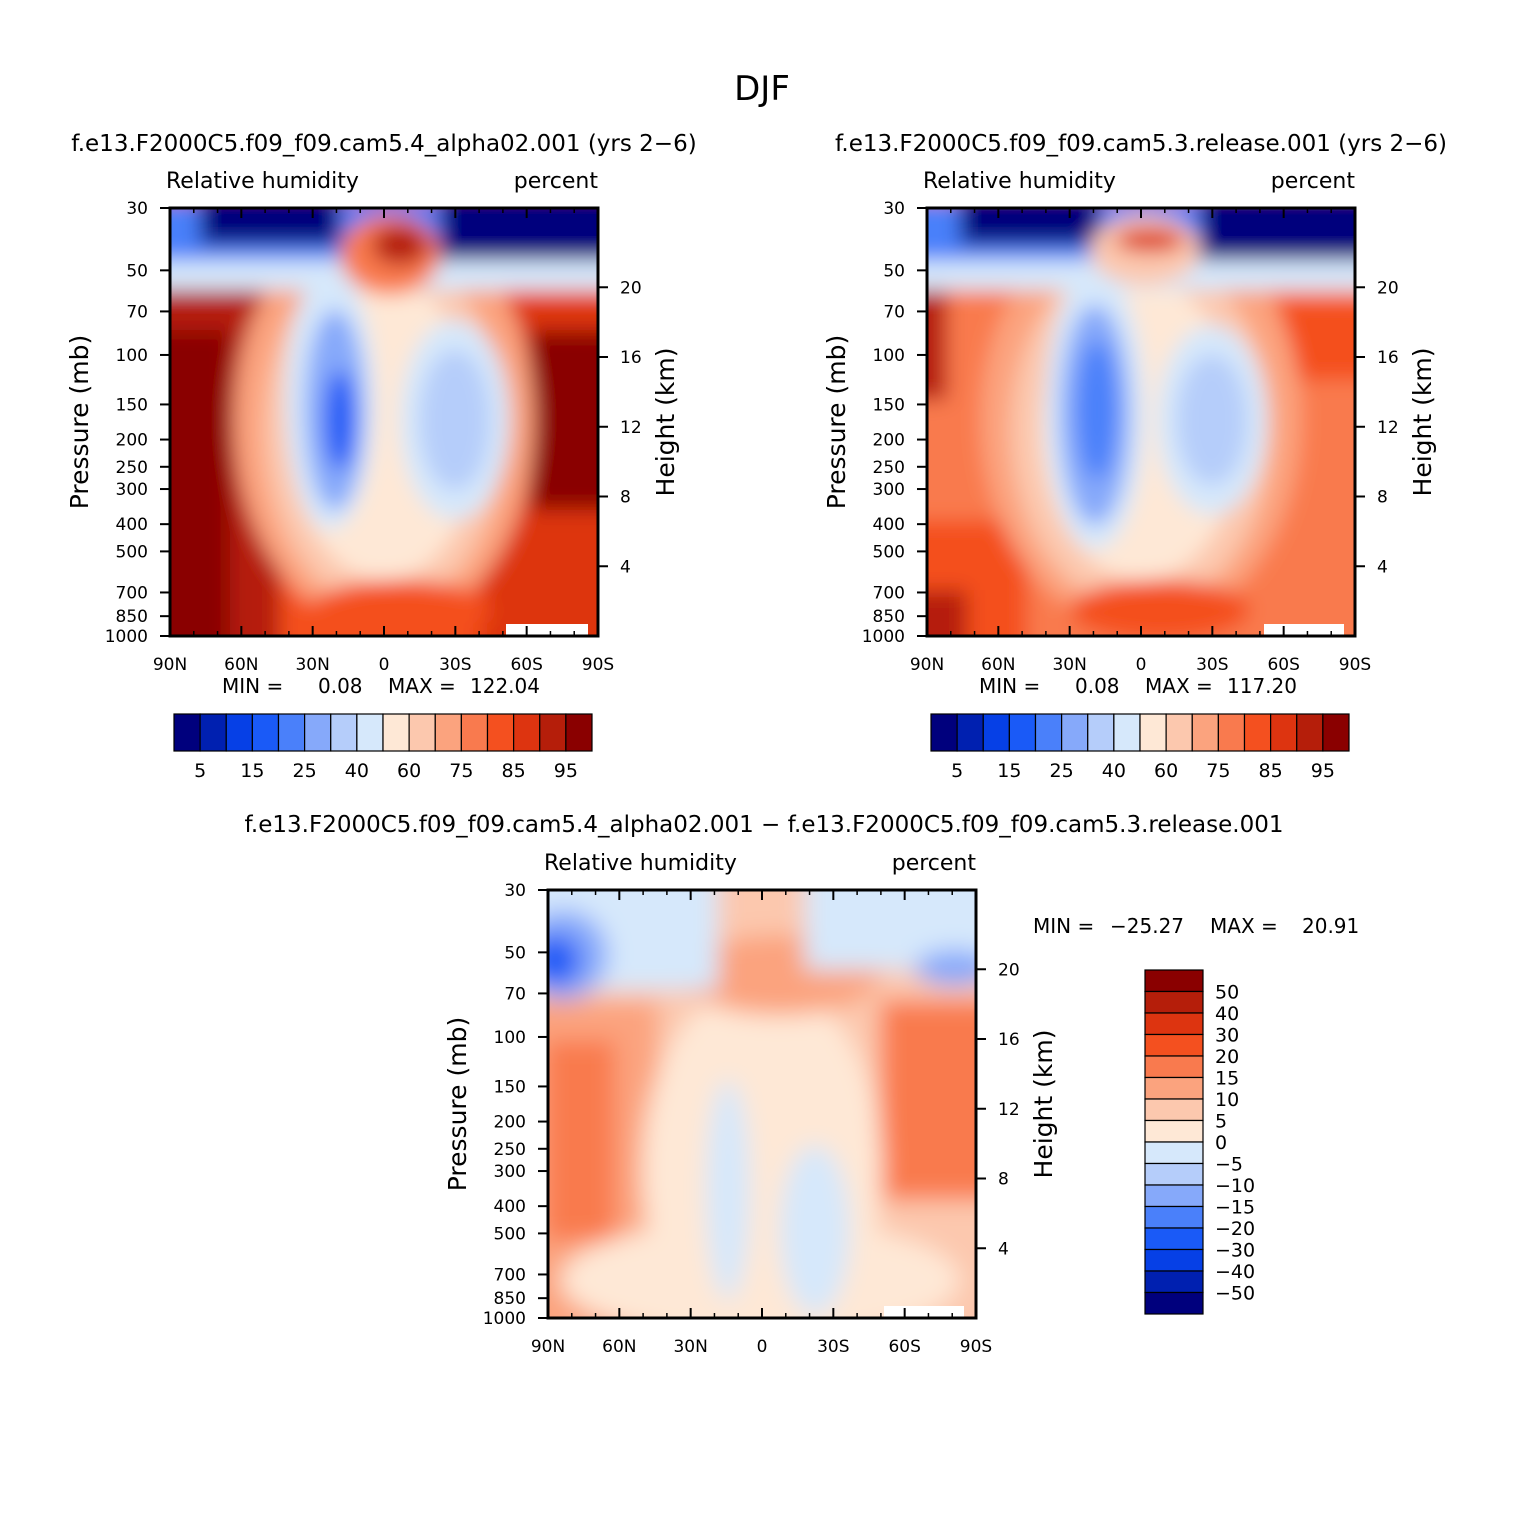 This screenshot has height=1524, width=1524. Describe the element at coordinates (79, 422) in the screenshot. I see `panel-1-y-axis-title: Pressure (mb)` at that location.